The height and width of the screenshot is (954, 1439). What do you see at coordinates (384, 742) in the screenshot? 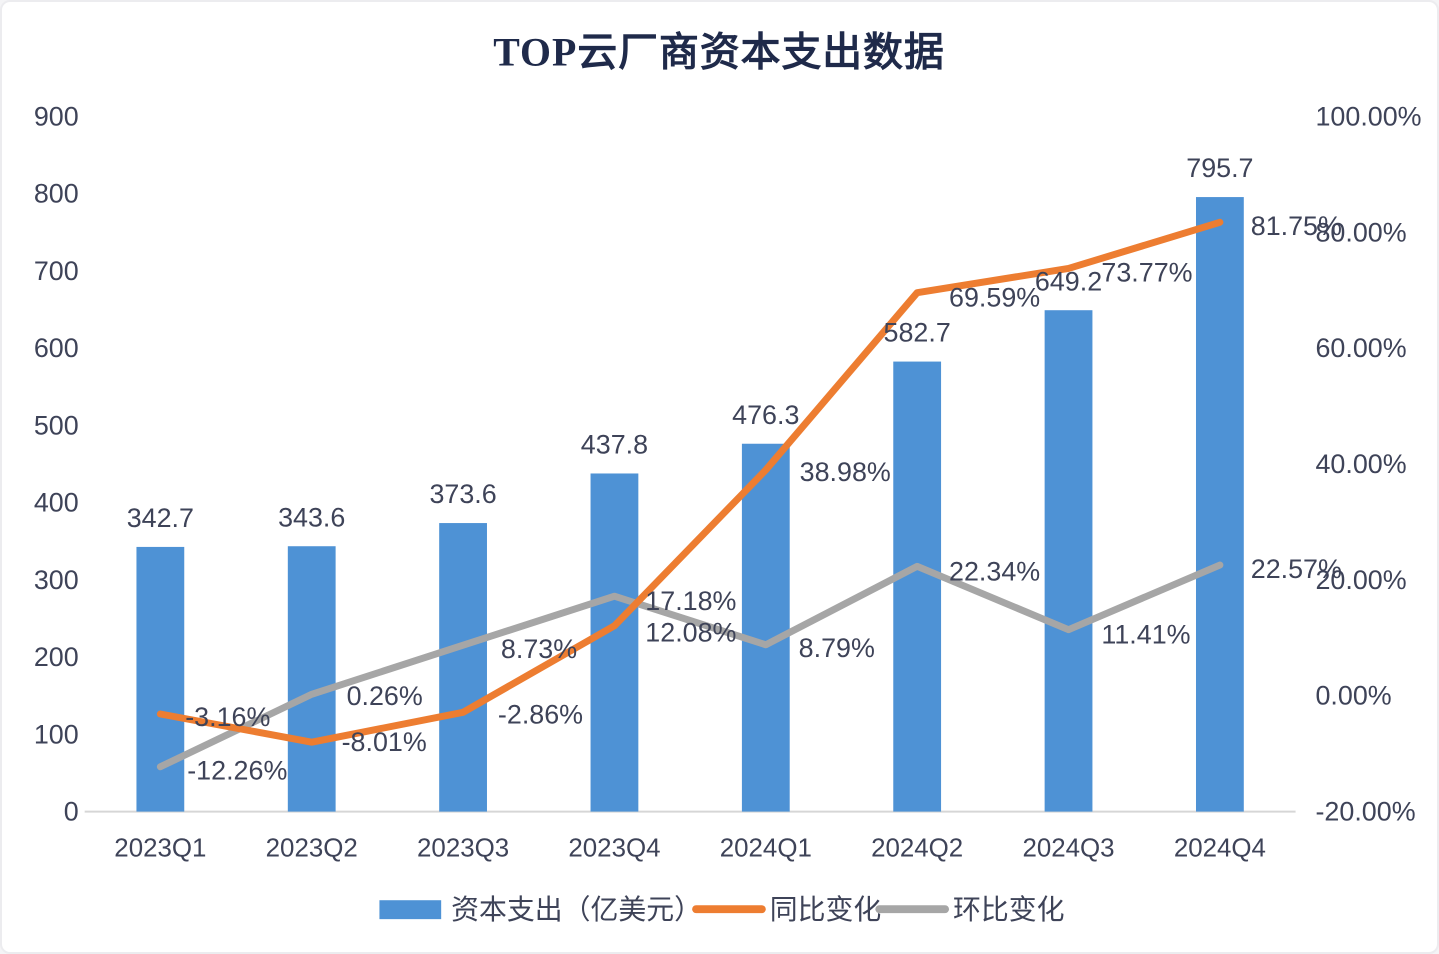
I see `yoy-value-label: -8.01%` at bounding box center [384, 742].